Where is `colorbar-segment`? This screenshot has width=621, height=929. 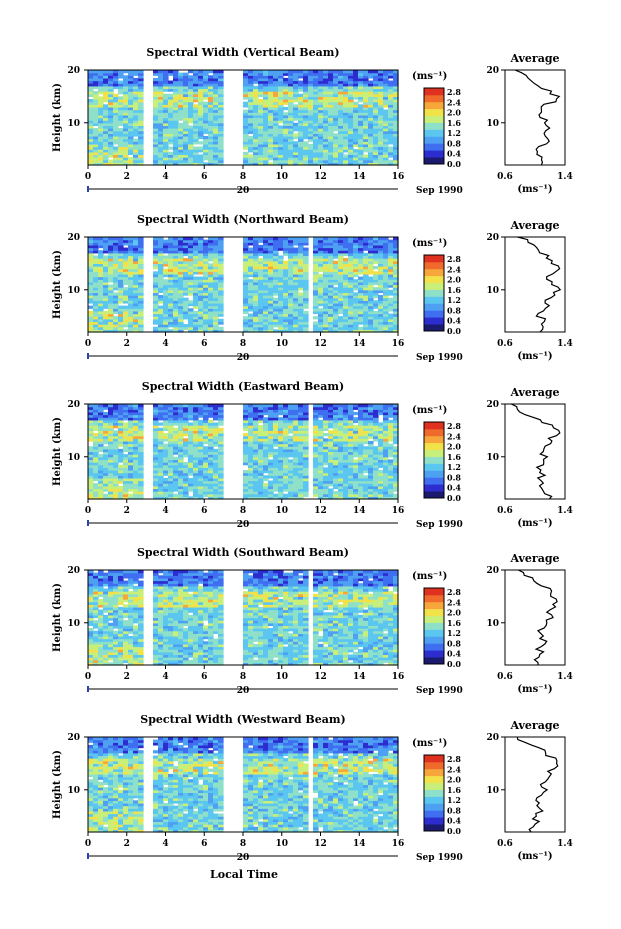
colorbar-segment is located at coordinates (434, 272).